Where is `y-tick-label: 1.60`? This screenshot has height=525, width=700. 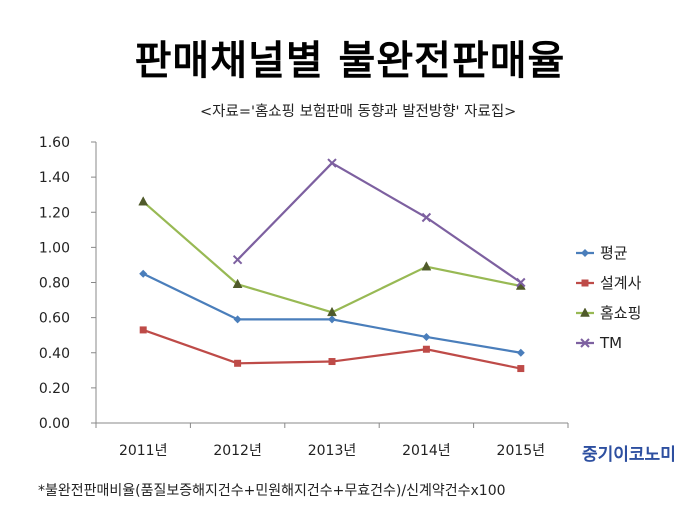 y-tick-label: 1.60 is located at coordinates (54, 143).